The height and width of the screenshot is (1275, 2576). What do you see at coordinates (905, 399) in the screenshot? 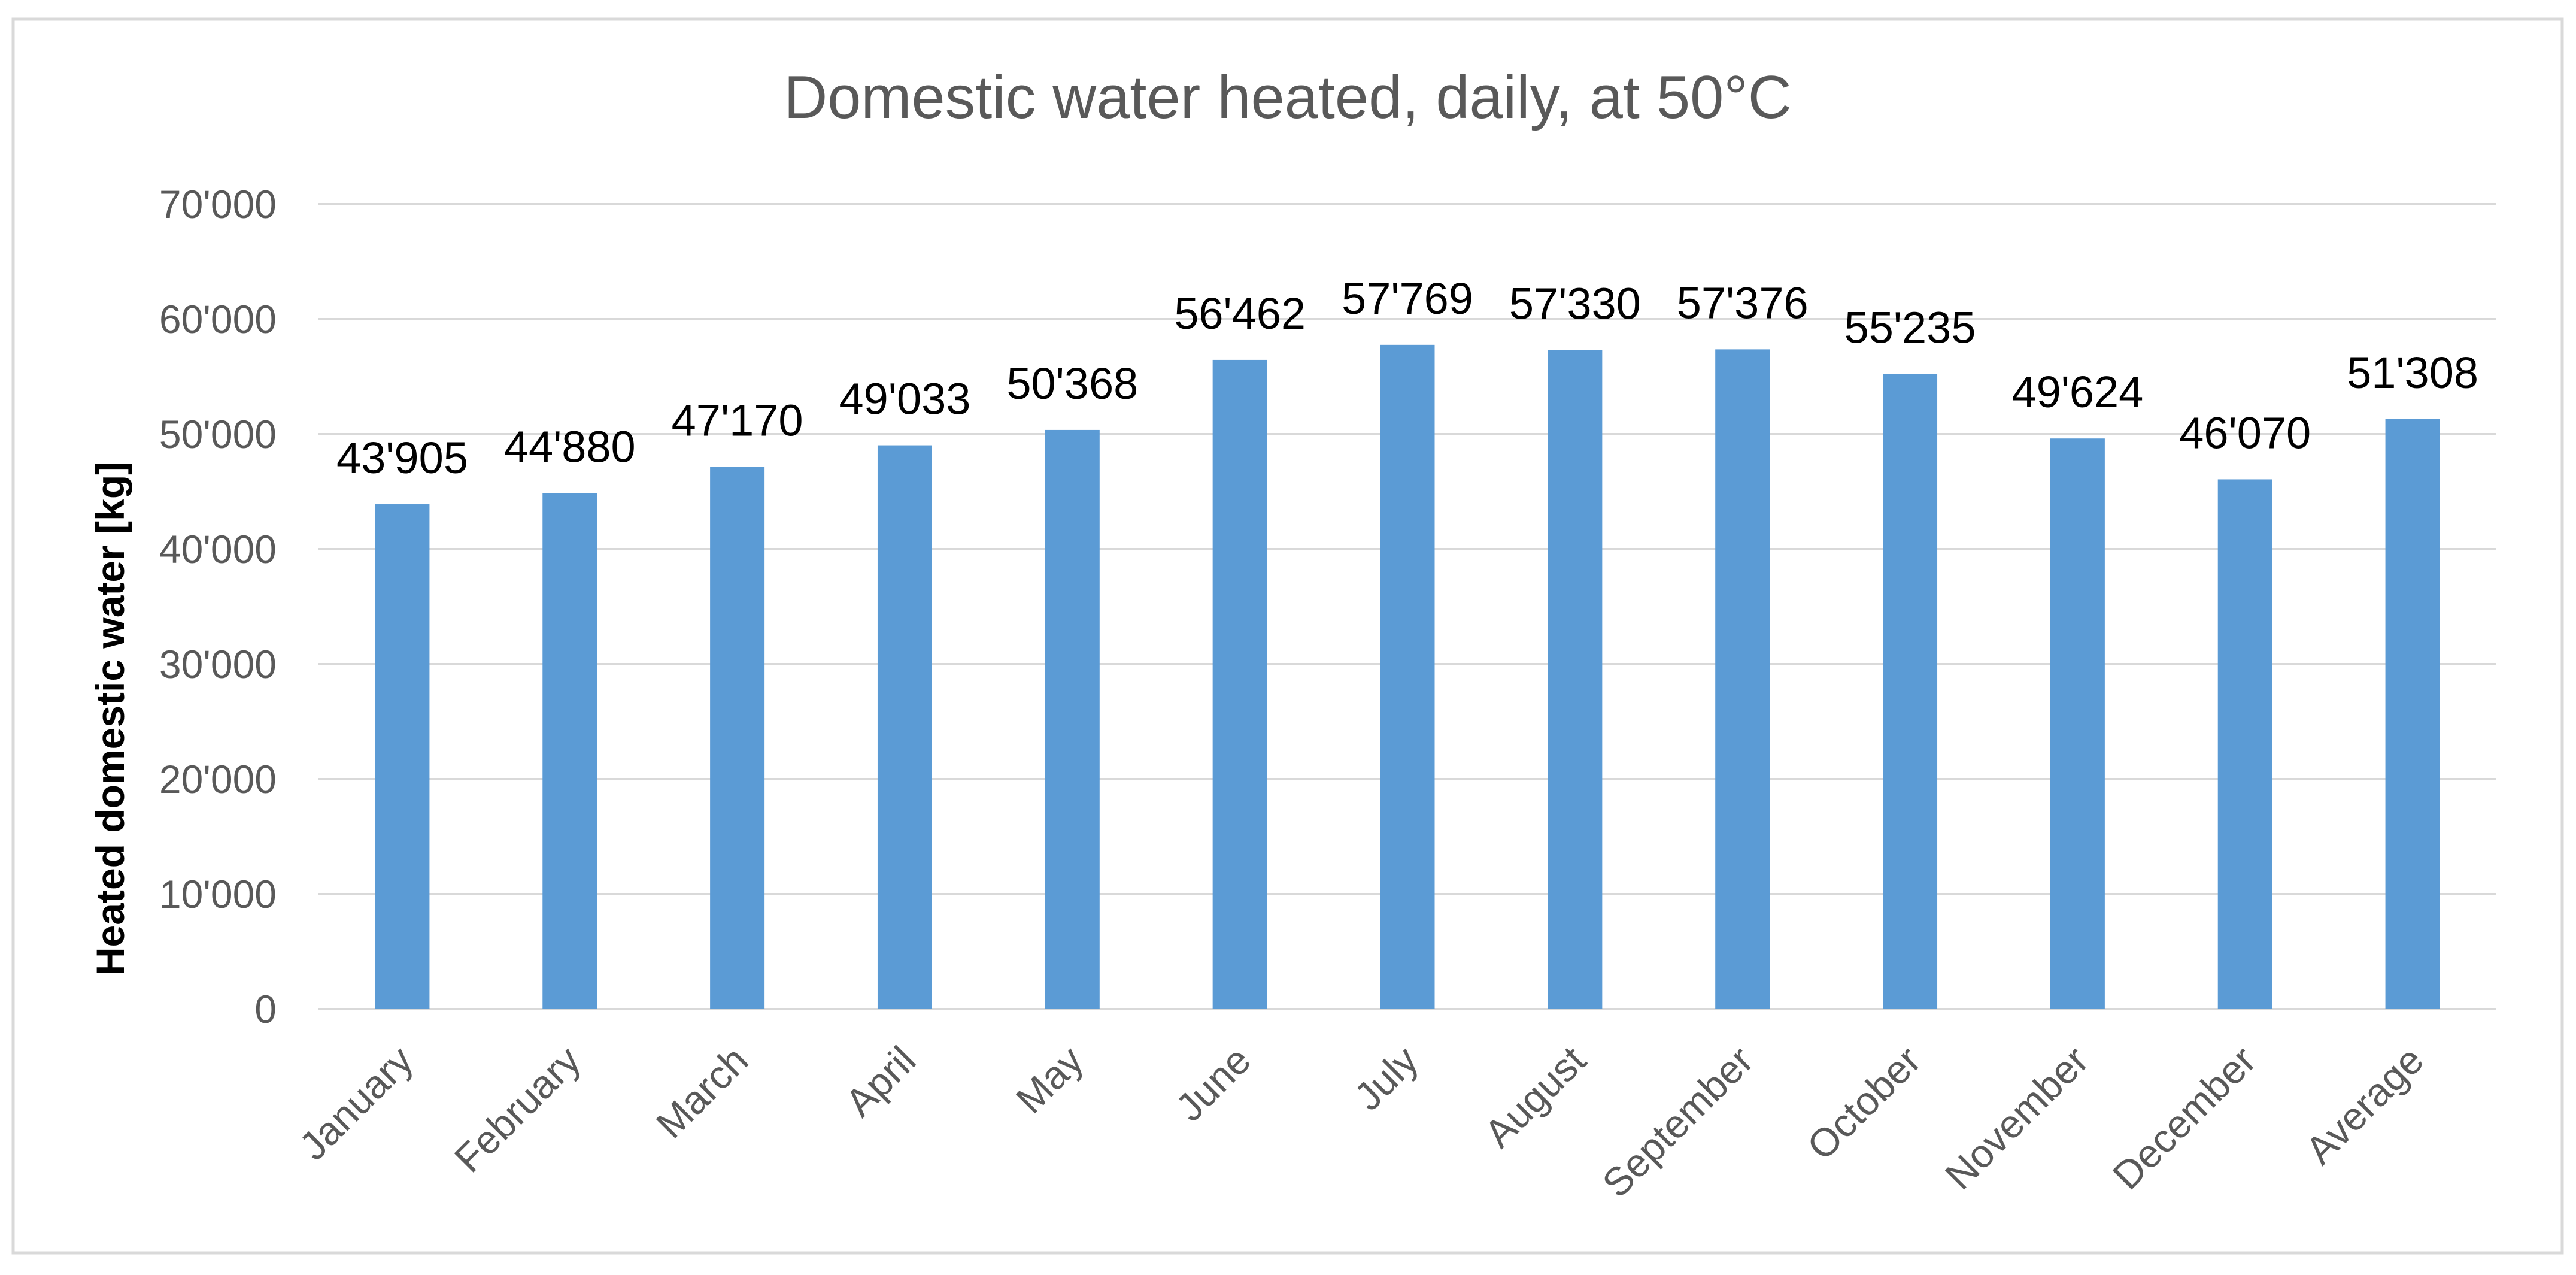
I see `data-label: 49'033` at bounding box center [905, 399].